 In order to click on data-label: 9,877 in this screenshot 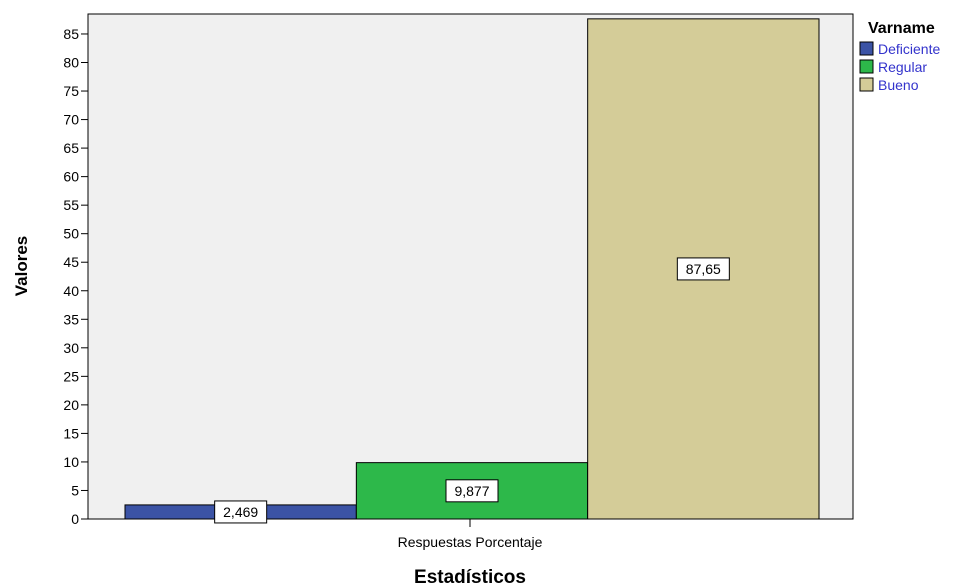, I will do `click(471, 491)`.